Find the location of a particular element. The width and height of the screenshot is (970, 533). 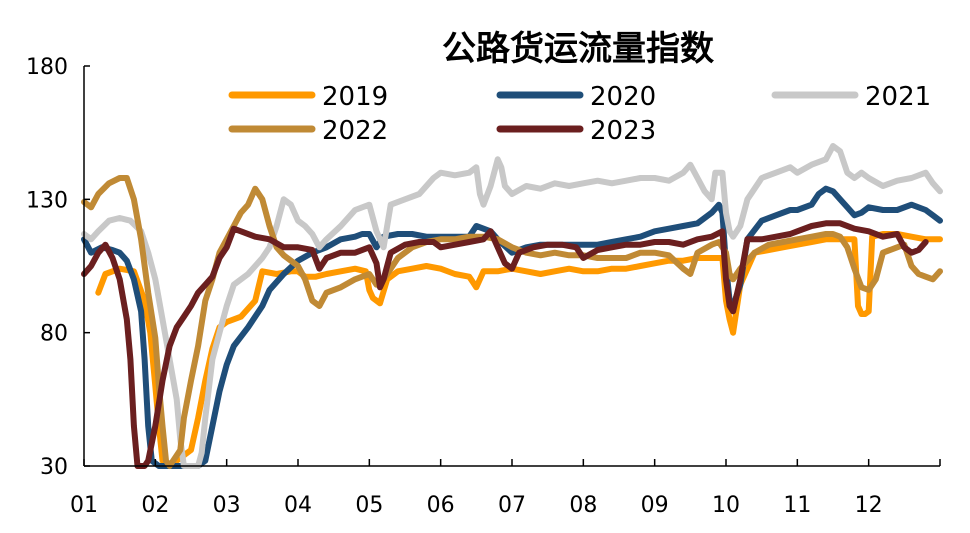

chart-title: 公路货运流量指数 is located at coordinates (578, 49).